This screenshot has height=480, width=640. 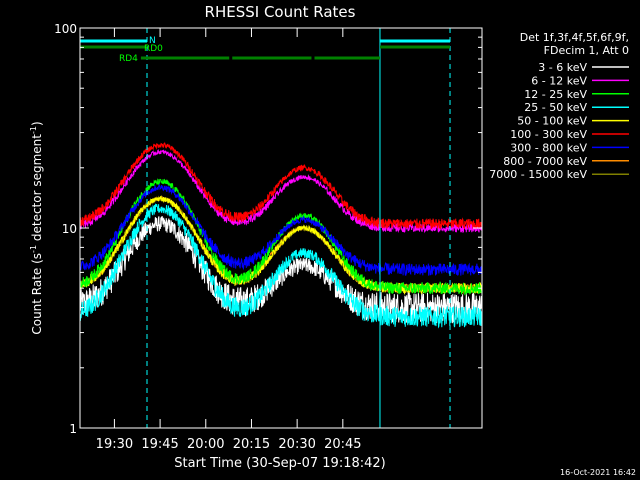 I want to click on y-tick-label: 100, so click(x=65, y=29).